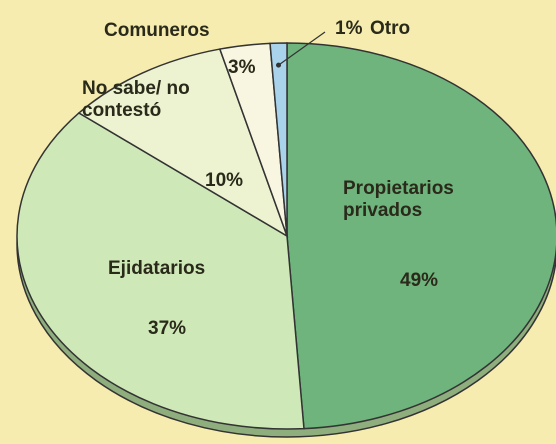 The width and height of the screenshot is (556, 444). I want to click on category-label: No sabe/ no contestó, so click(136, 99).